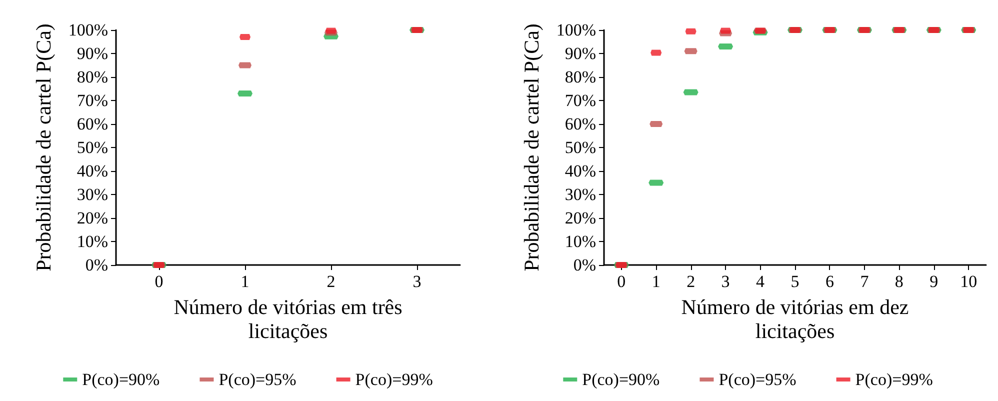 This screenshot has height=401, width=998. Describe the element at coordinates (969, 281) in the screenshot. I see `x-tick-label: 10` at that location.